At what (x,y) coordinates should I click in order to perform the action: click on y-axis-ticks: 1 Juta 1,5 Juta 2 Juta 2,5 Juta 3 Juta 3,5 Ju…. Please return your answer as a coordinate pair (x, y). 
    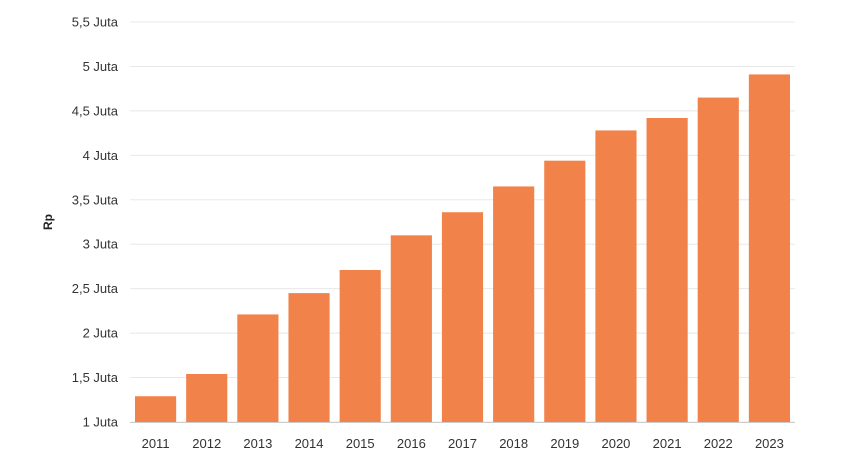
    Looking at the image, I should click on (95, 222).